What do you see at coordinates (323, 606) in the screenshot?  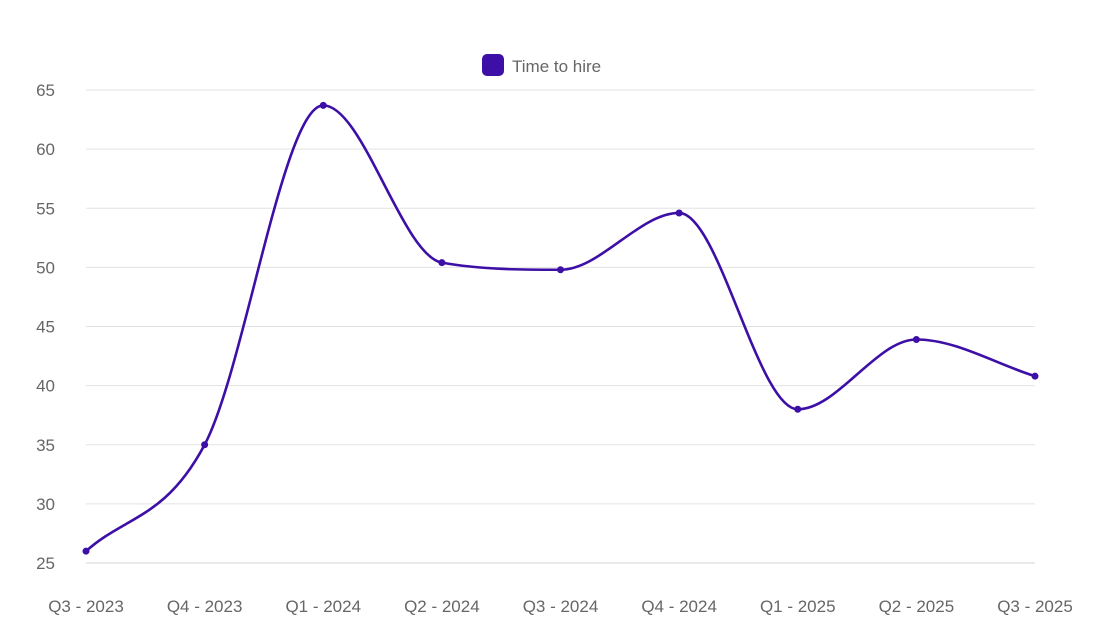 I see `x-tick-label: Q1 - 2024` at bounding box center [323, 606].